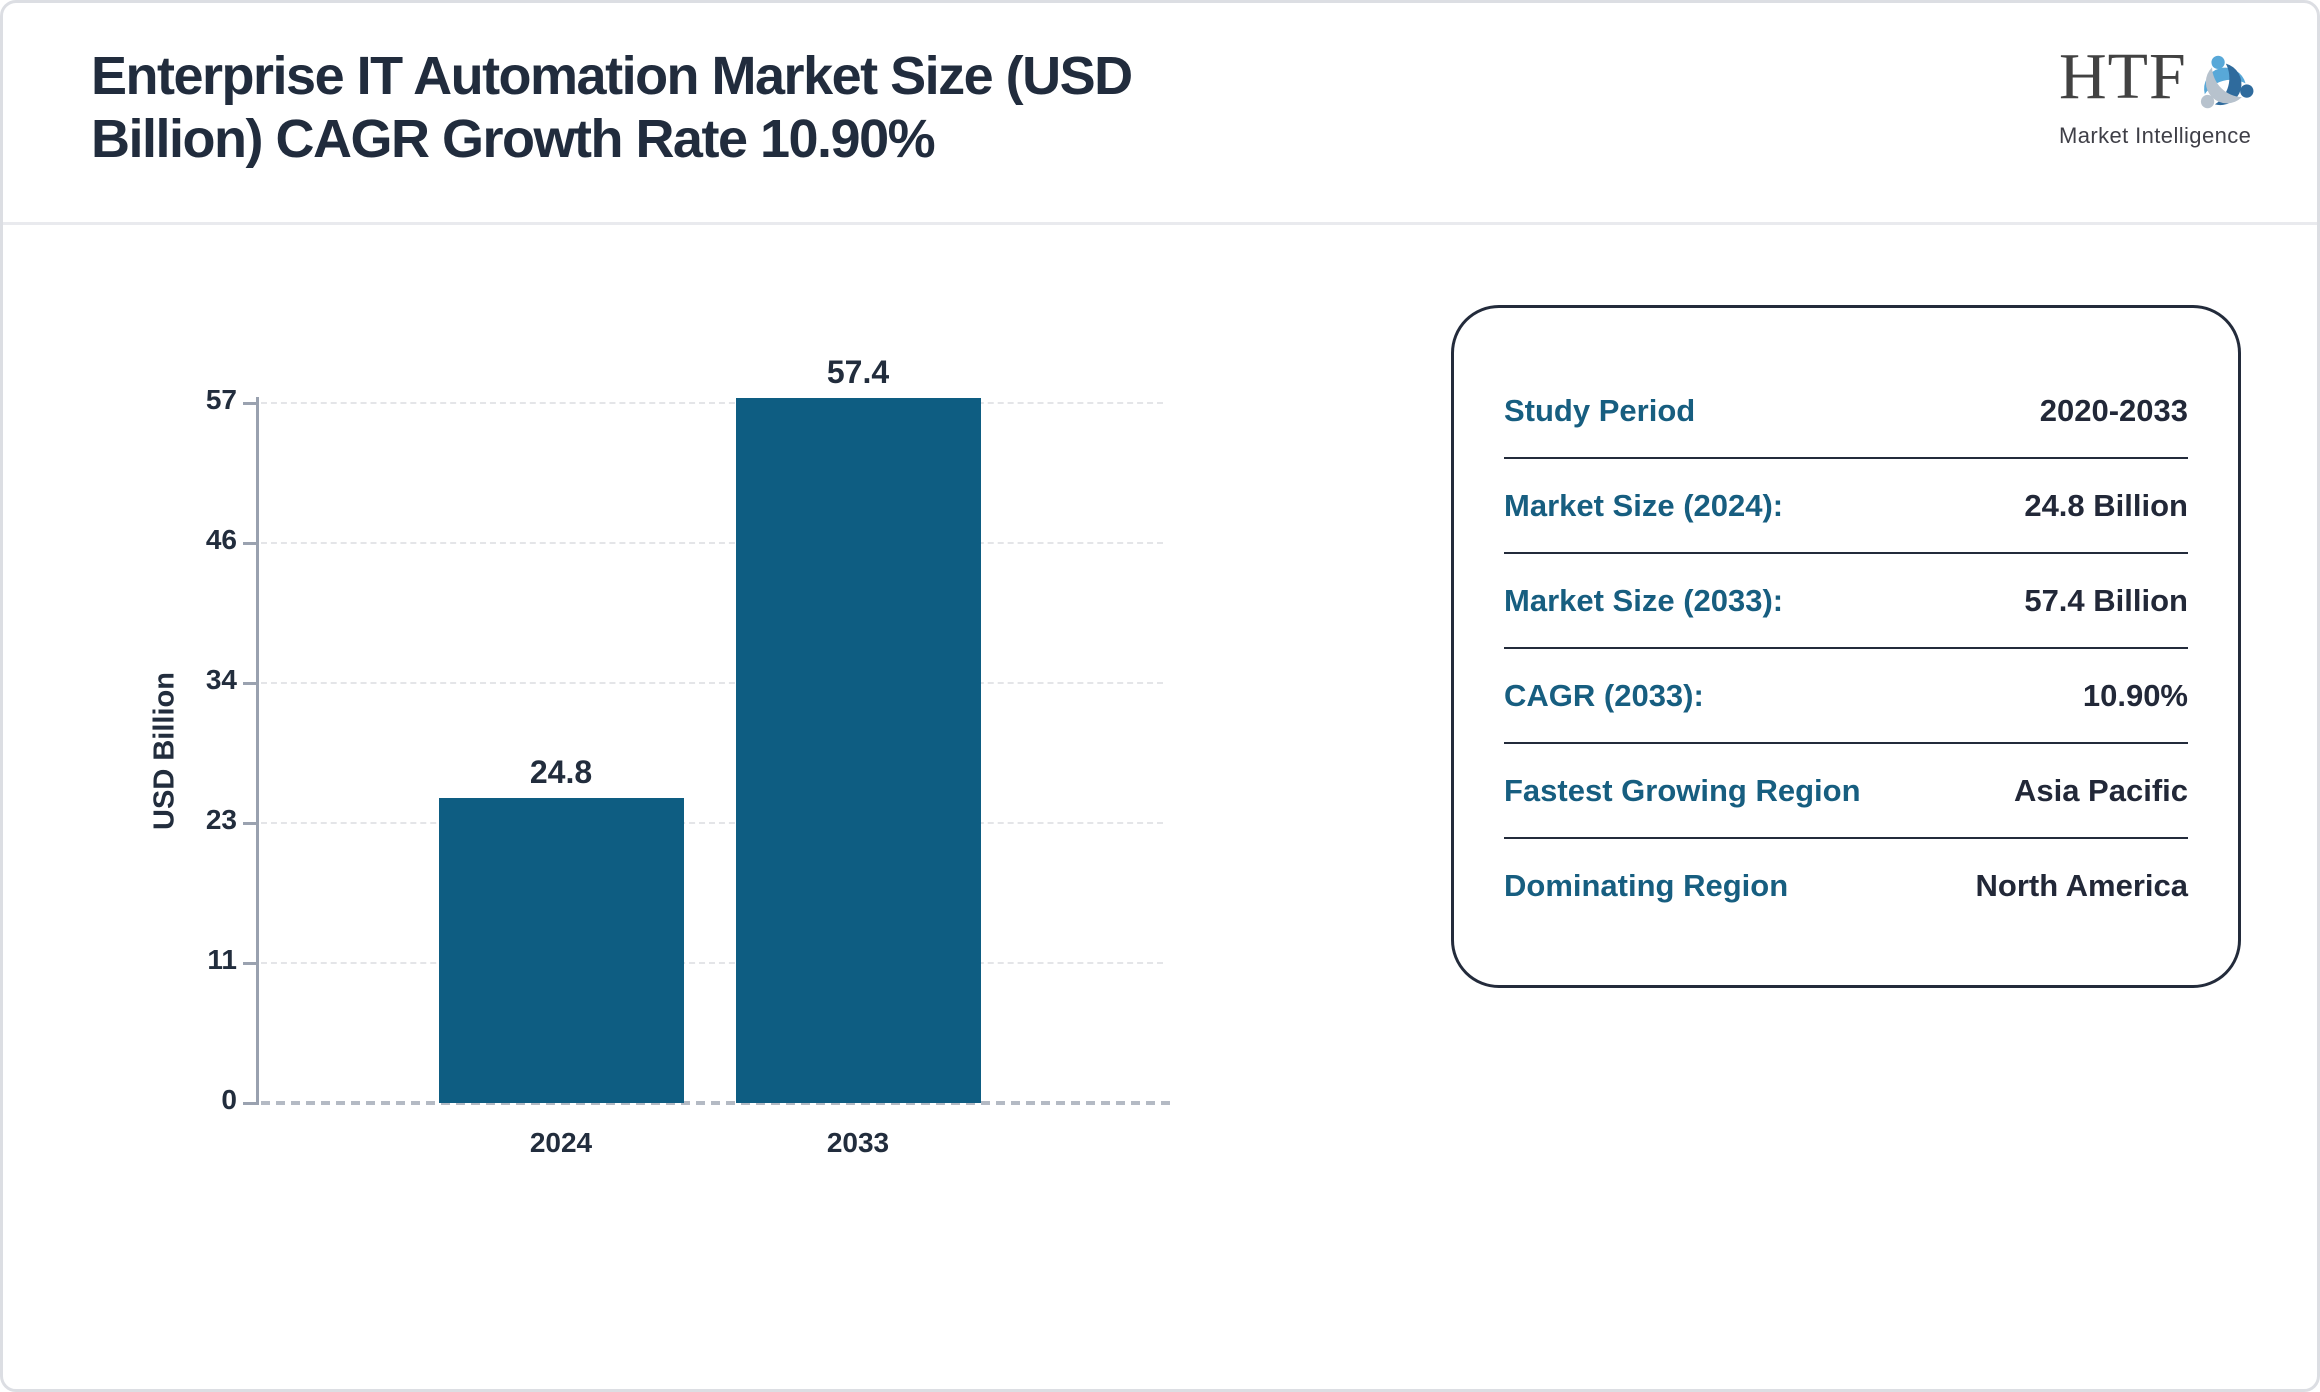  Describe the element at coordinates (2081, 885) in the screenshot. I see `row-value: North America` at that location.